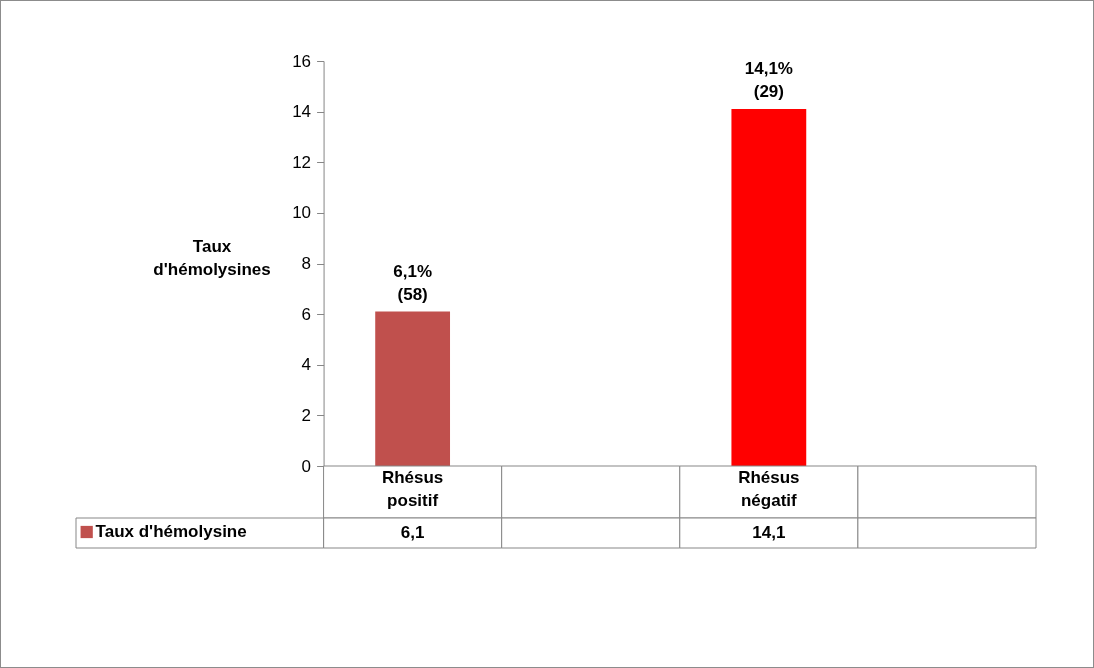 Image resolution: width=1094 pixels, height=668 pixels. I want to click on y-tick-label: 12, so click(302, 162).